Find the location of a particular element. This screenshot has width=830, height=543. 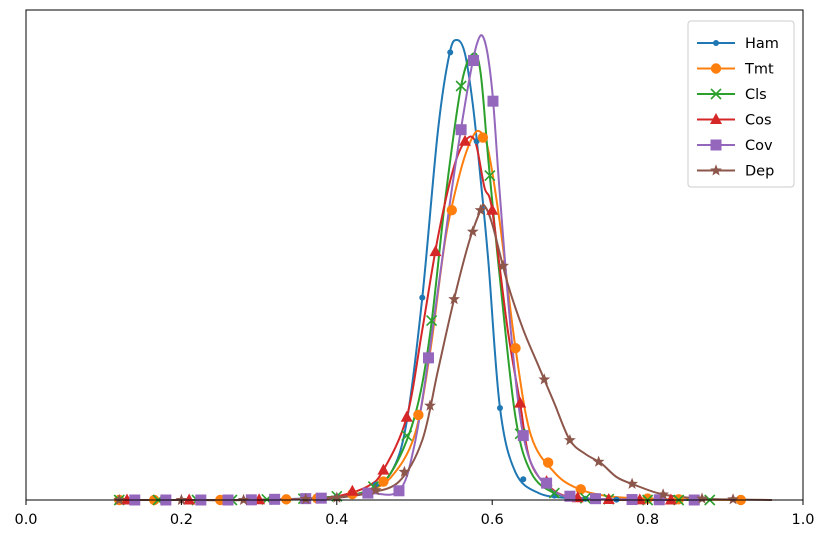

legend-marker-tmt is located at coordinates (716, 68).